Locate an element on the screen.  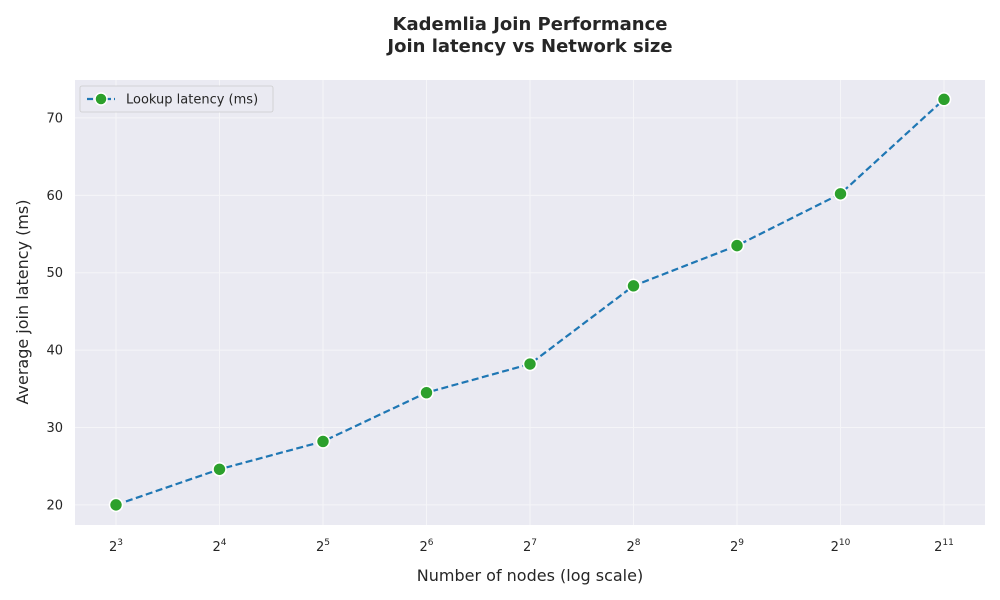
x-tick-label: 211 is located at coordinates (944, 546).